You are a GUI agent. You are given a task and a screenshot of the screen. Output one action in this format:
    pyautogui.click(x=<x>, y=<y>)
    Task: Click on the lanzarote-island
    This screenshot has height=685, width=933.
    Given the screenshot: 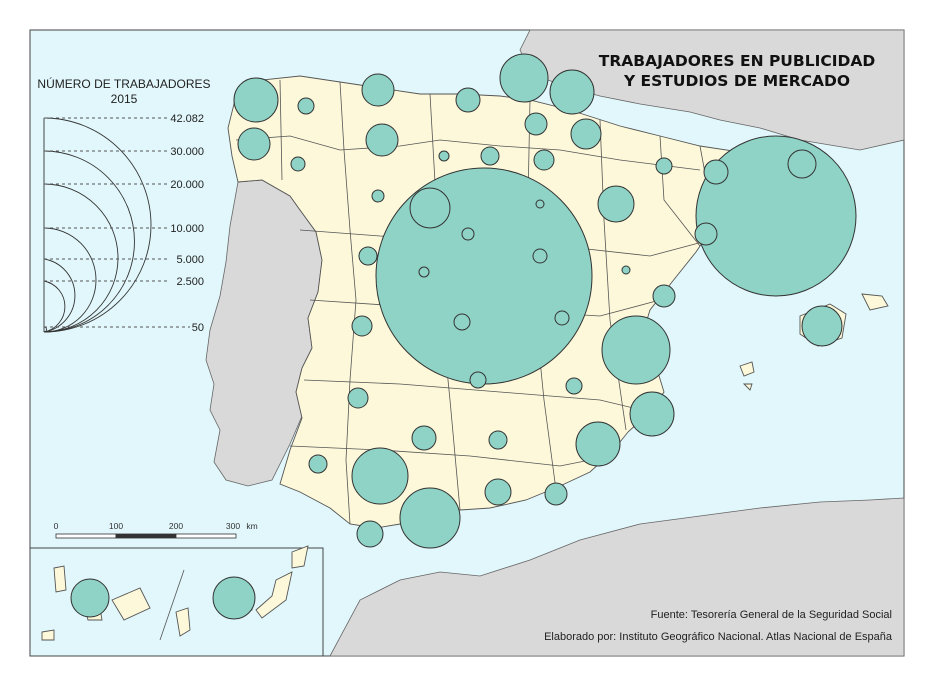 What is the action you would take?
    pyautogui.click(x=300, y=557)
    